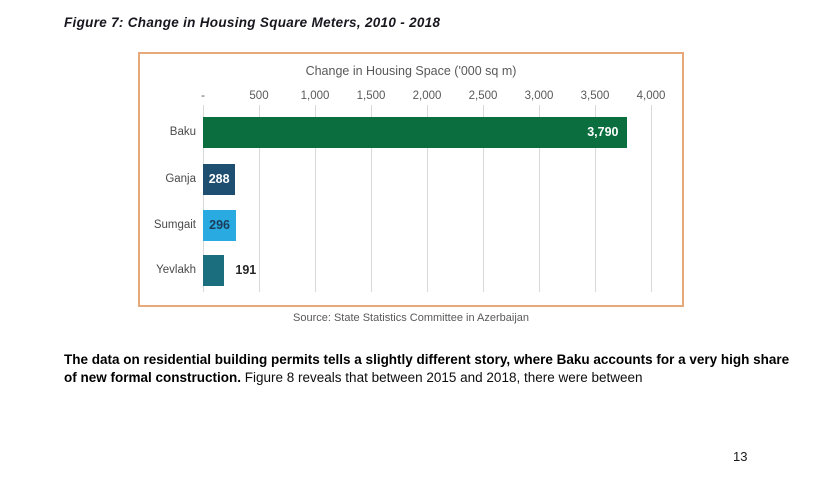 This screenshot has height=496, width=837. I want to click on bar-value-label: 296, so click(219, 225).